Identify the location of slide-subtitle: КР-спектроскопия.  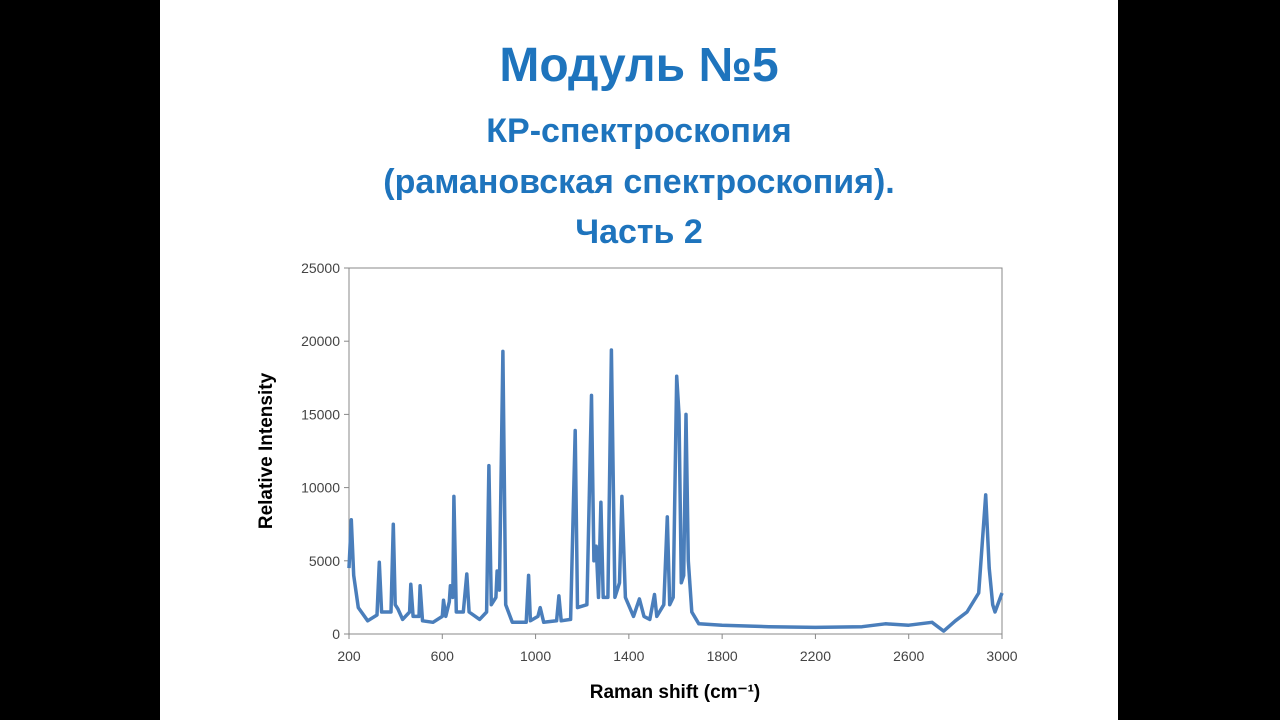
(639, 131).